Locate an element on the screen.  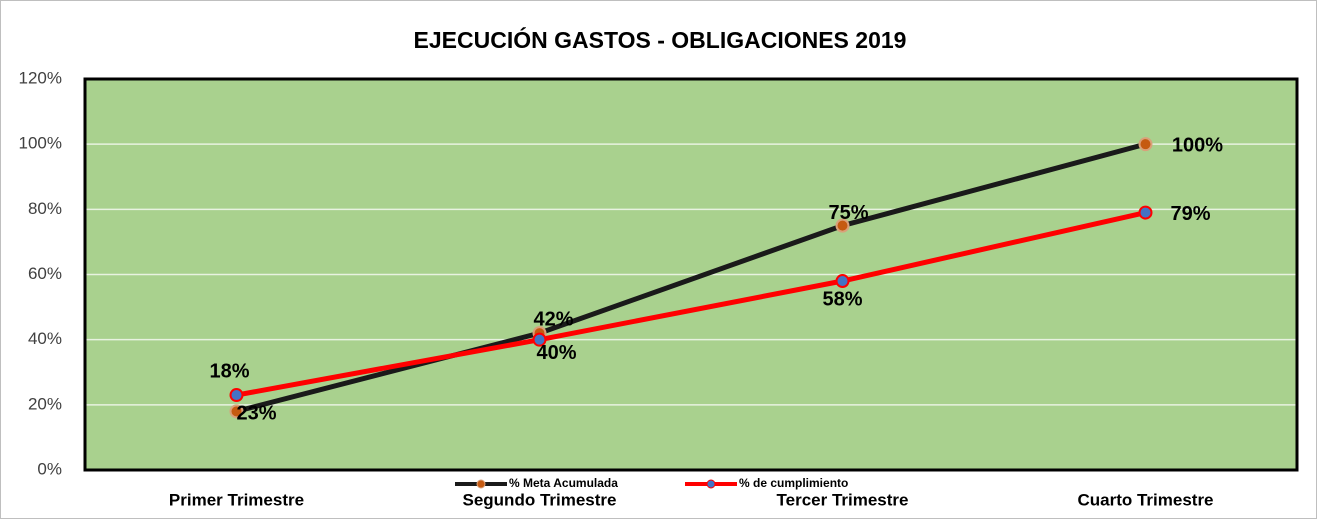
x-tick-label: Cuarto Trimestre is located at coordinates (1145, 499).